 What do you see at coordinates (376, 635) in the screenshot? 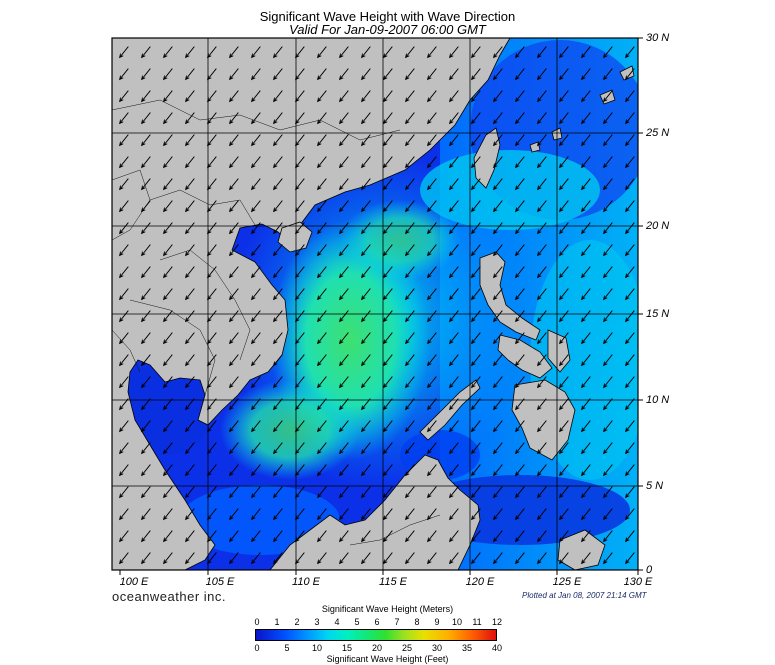
I see `wave-height-colorbar` at bounding box center [376, 635].